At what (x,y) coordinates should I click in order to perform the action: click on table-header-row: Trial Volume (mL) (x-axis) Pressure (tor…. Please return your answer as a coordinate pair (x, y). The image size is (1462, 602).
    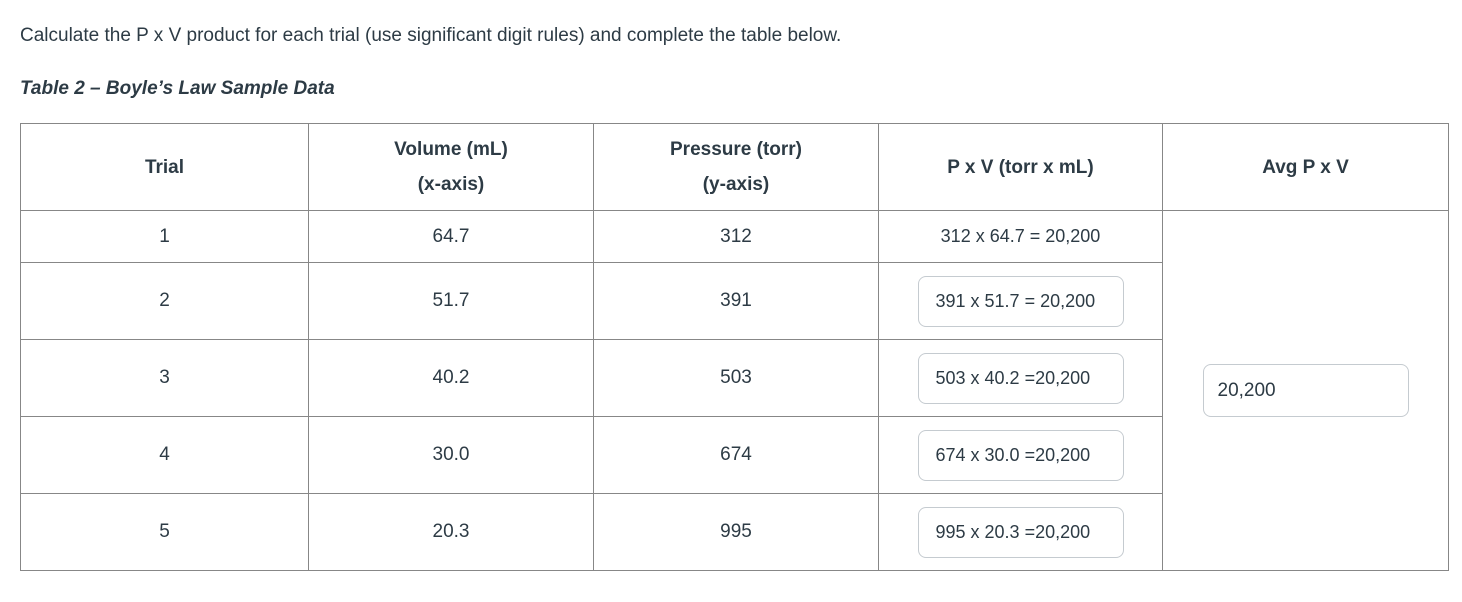
    Looking at the image, I should click on (734, 167).